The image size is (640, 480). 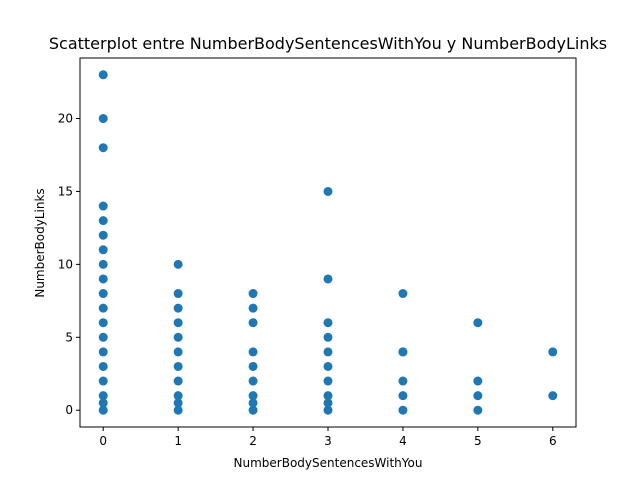 I want to click on y-tick-label: 15, so click(x=65, y=191).